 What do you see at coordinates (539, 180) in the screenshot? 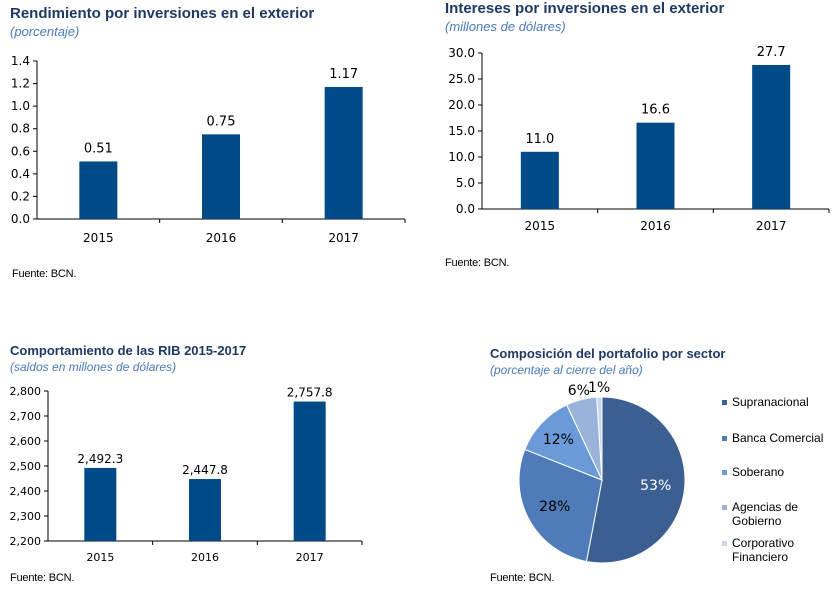
I see `intereses-bar-2015` at bounding box center [539, 180].